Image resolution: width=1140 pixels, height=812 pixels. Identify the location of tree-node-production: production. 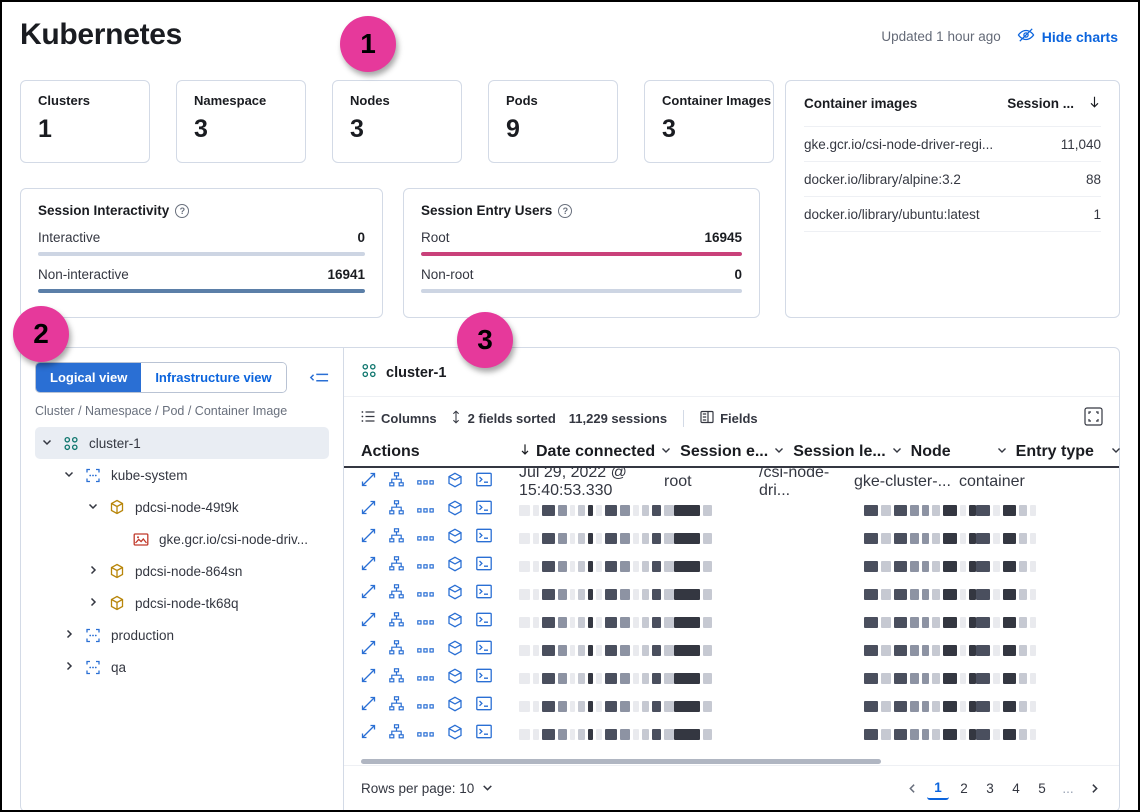
(182, 635).